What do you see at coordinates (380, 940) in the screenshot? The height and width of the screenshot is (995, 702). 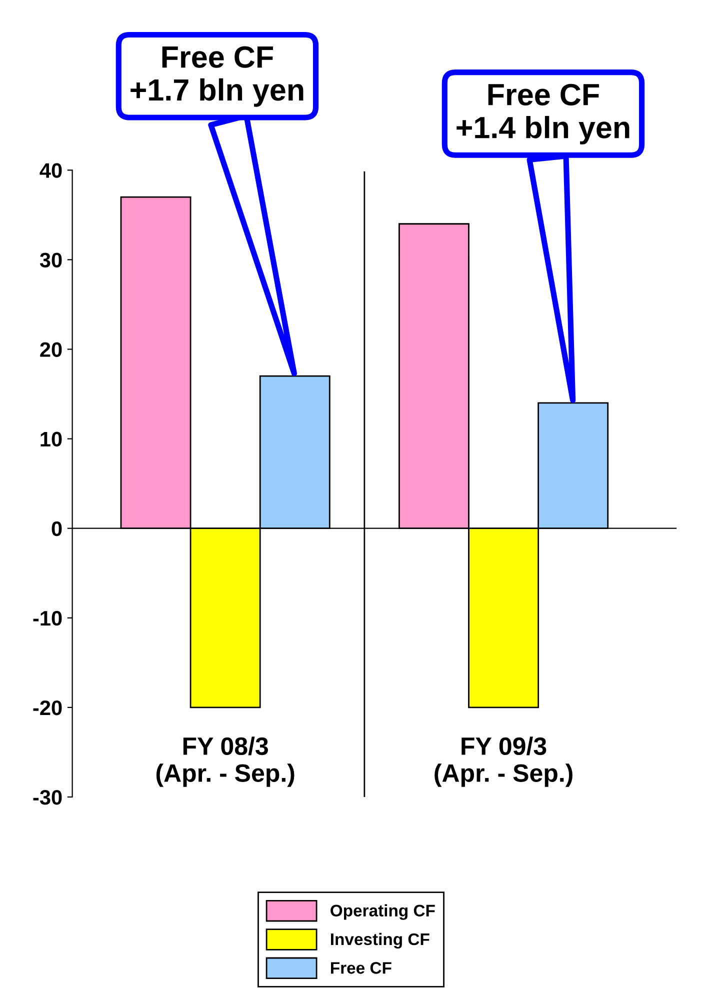 I see `legend-label: Investing CF` at bounding box center [380, 940].